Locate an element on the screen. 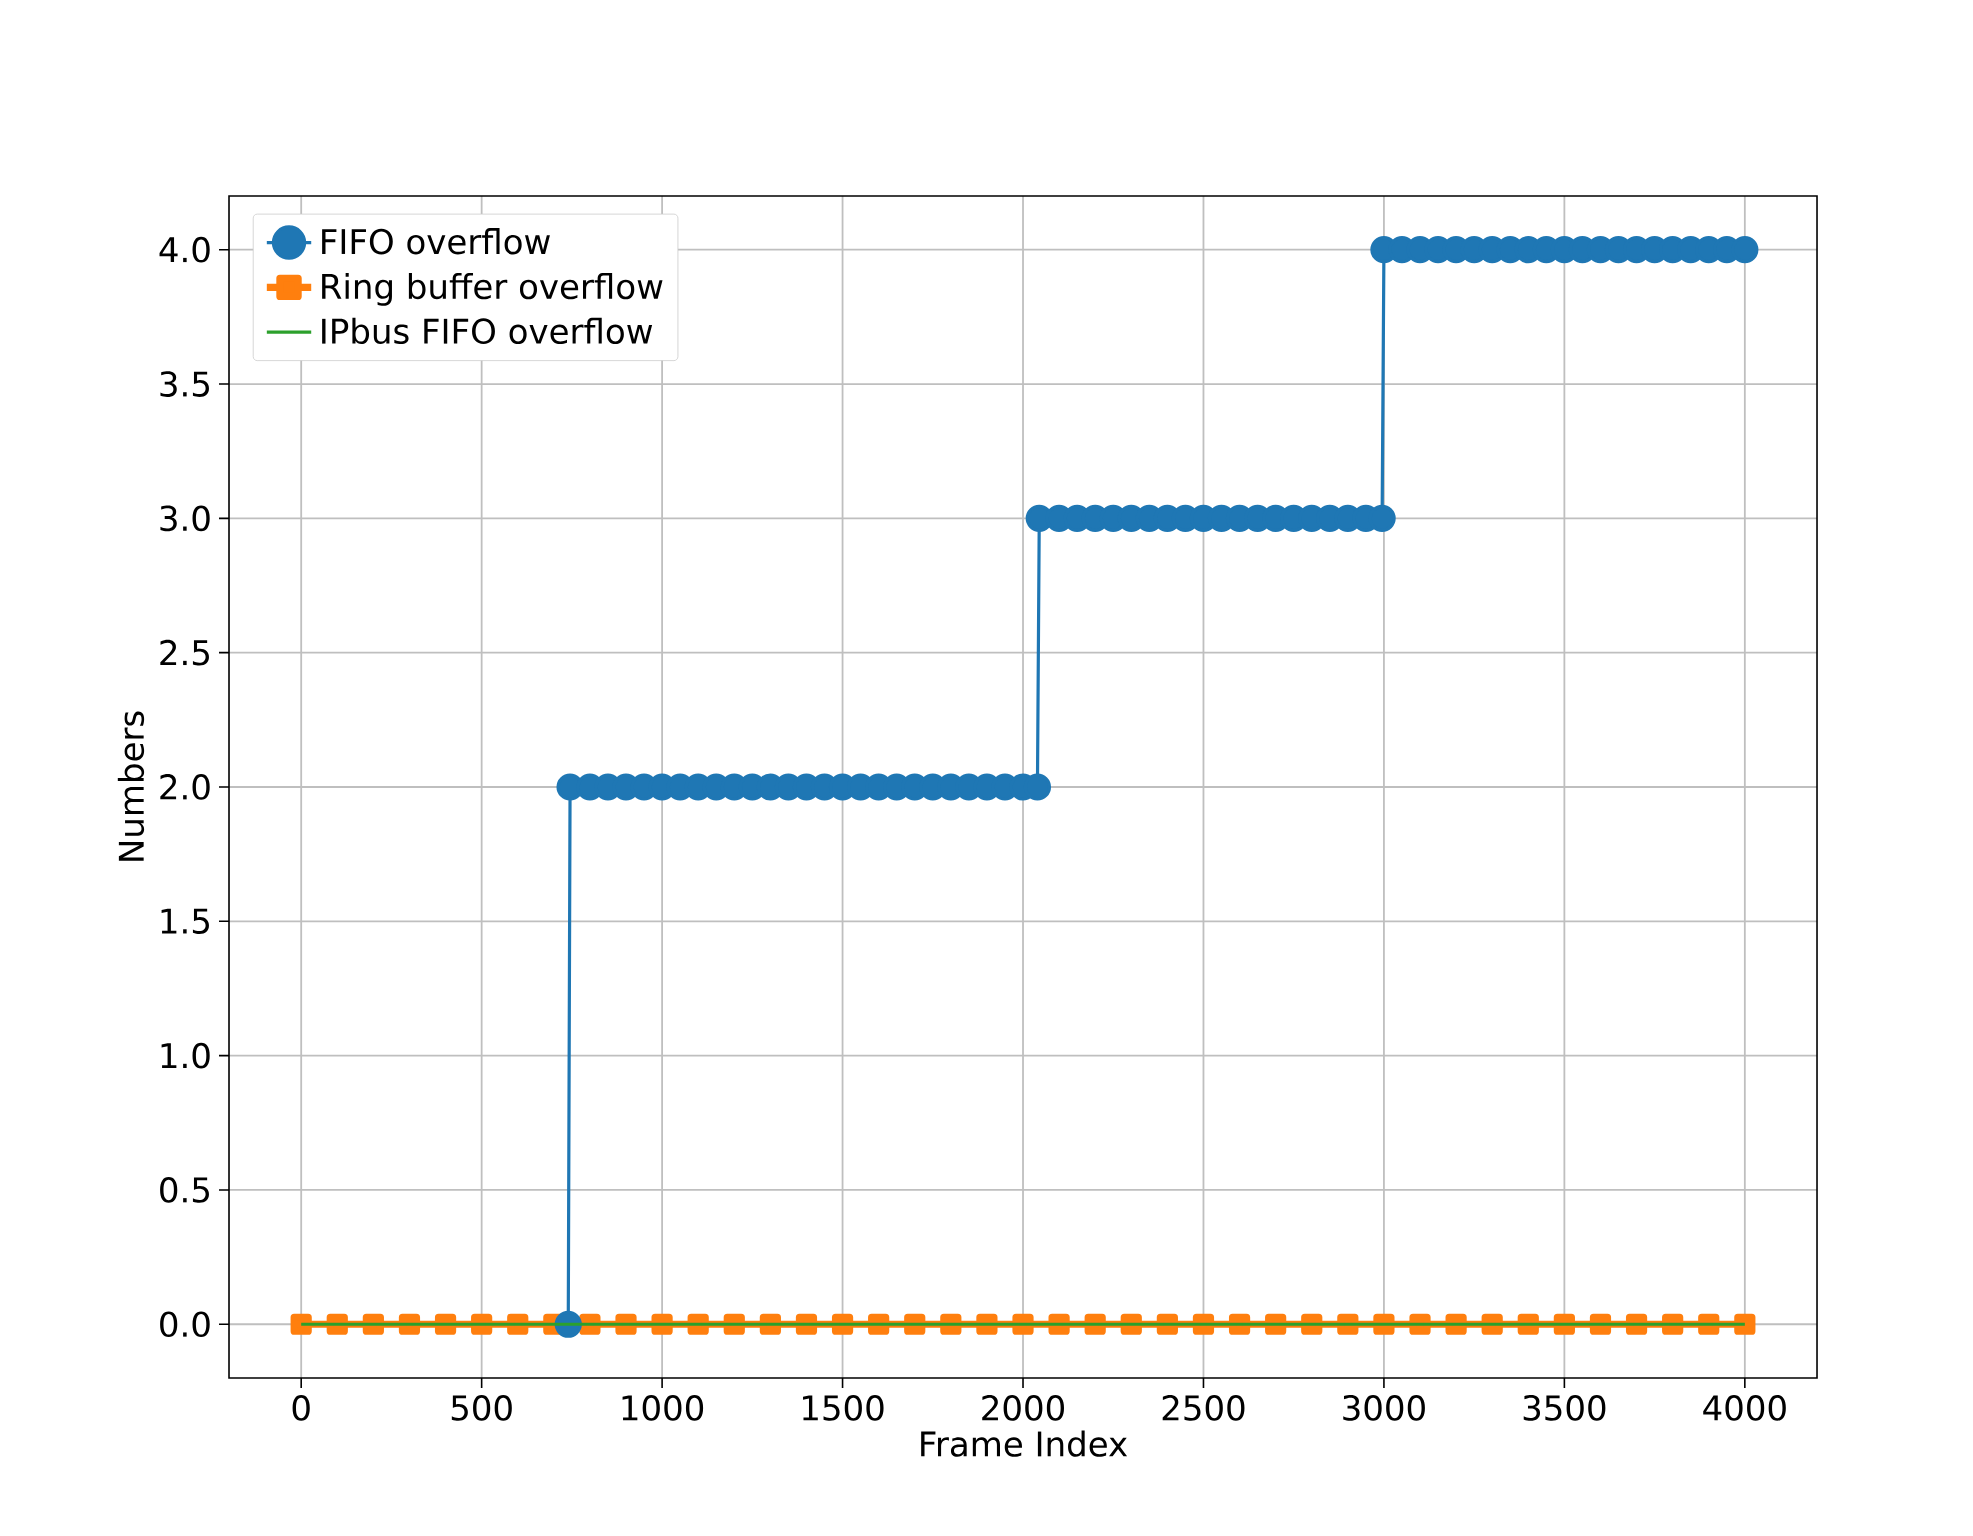  x-tick-label: 2500 is located at coordinates (1203, 1408).